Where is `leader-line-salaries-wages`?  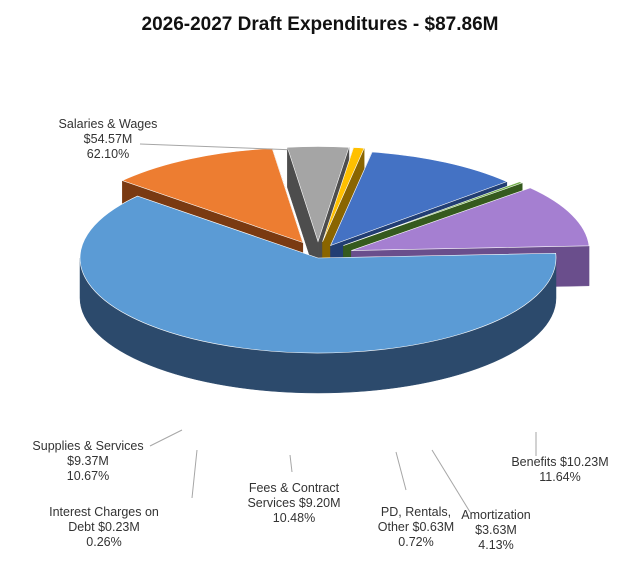 leader-line-salaries-wages is located at coordinates (218, 147).